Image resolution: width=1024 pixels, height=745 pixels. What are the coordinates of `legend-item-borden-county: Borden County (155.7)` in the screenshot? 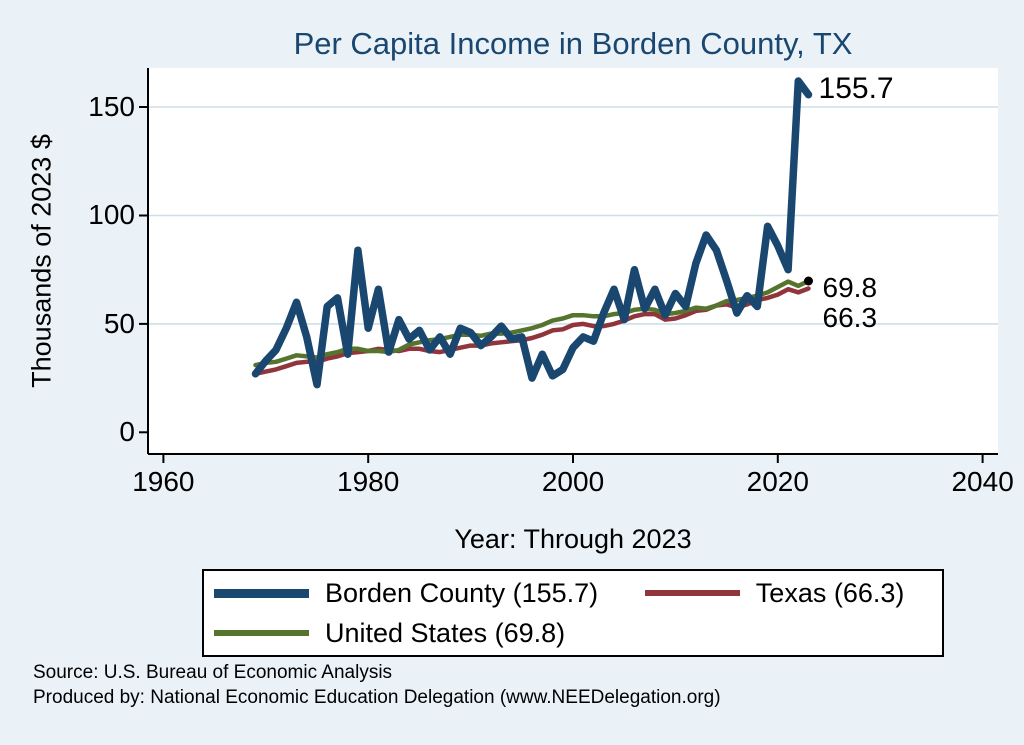 It's located at (429, 593).